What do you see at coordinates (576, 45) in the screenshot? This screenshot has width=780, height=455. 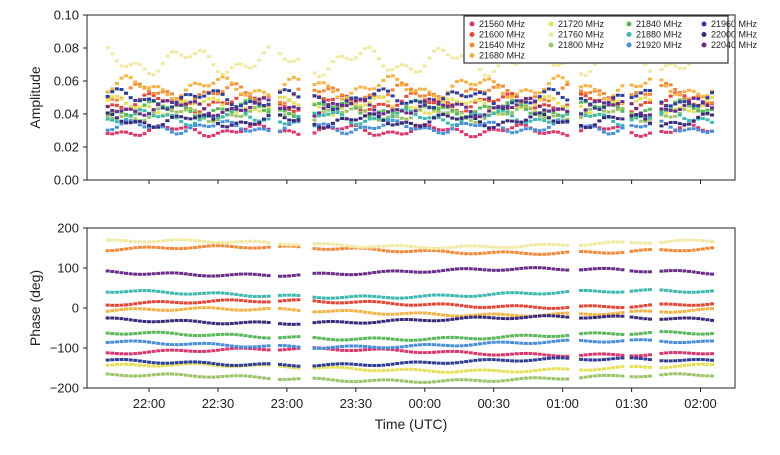 I see `legend-item: 21800 MHz` at bounding box center [576, 45].